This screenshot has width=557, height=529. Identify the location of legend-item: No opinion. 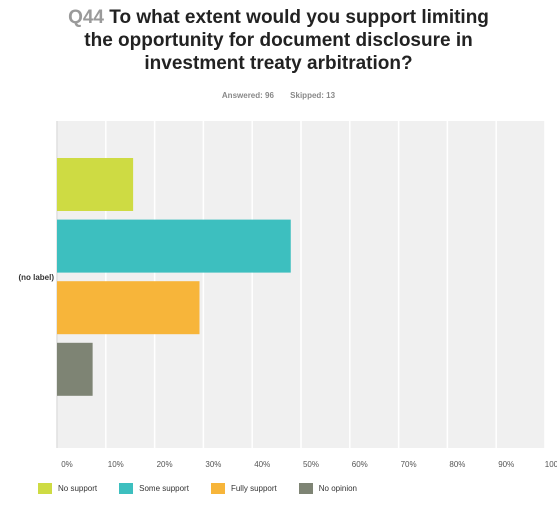
(327, 488).